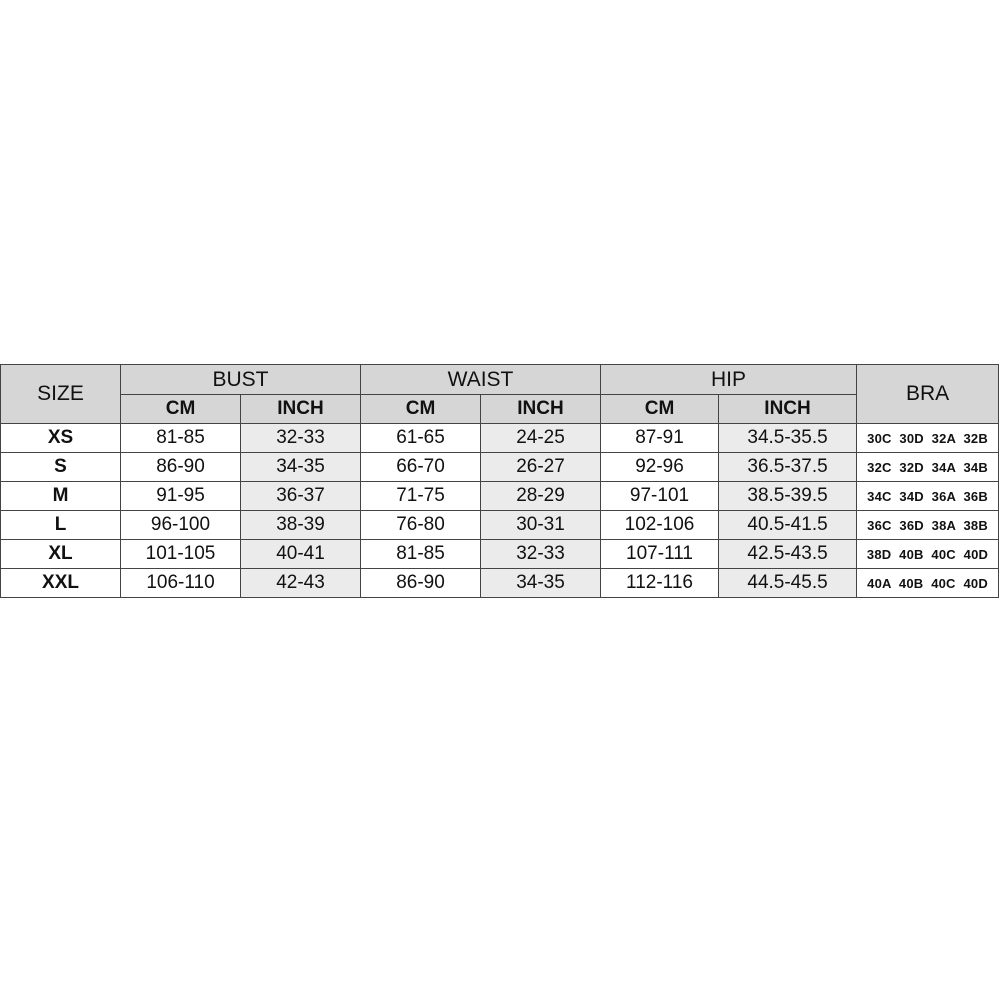  I want to click on cell-bra: 32C 32D 34A 34B, so click(928, 467).